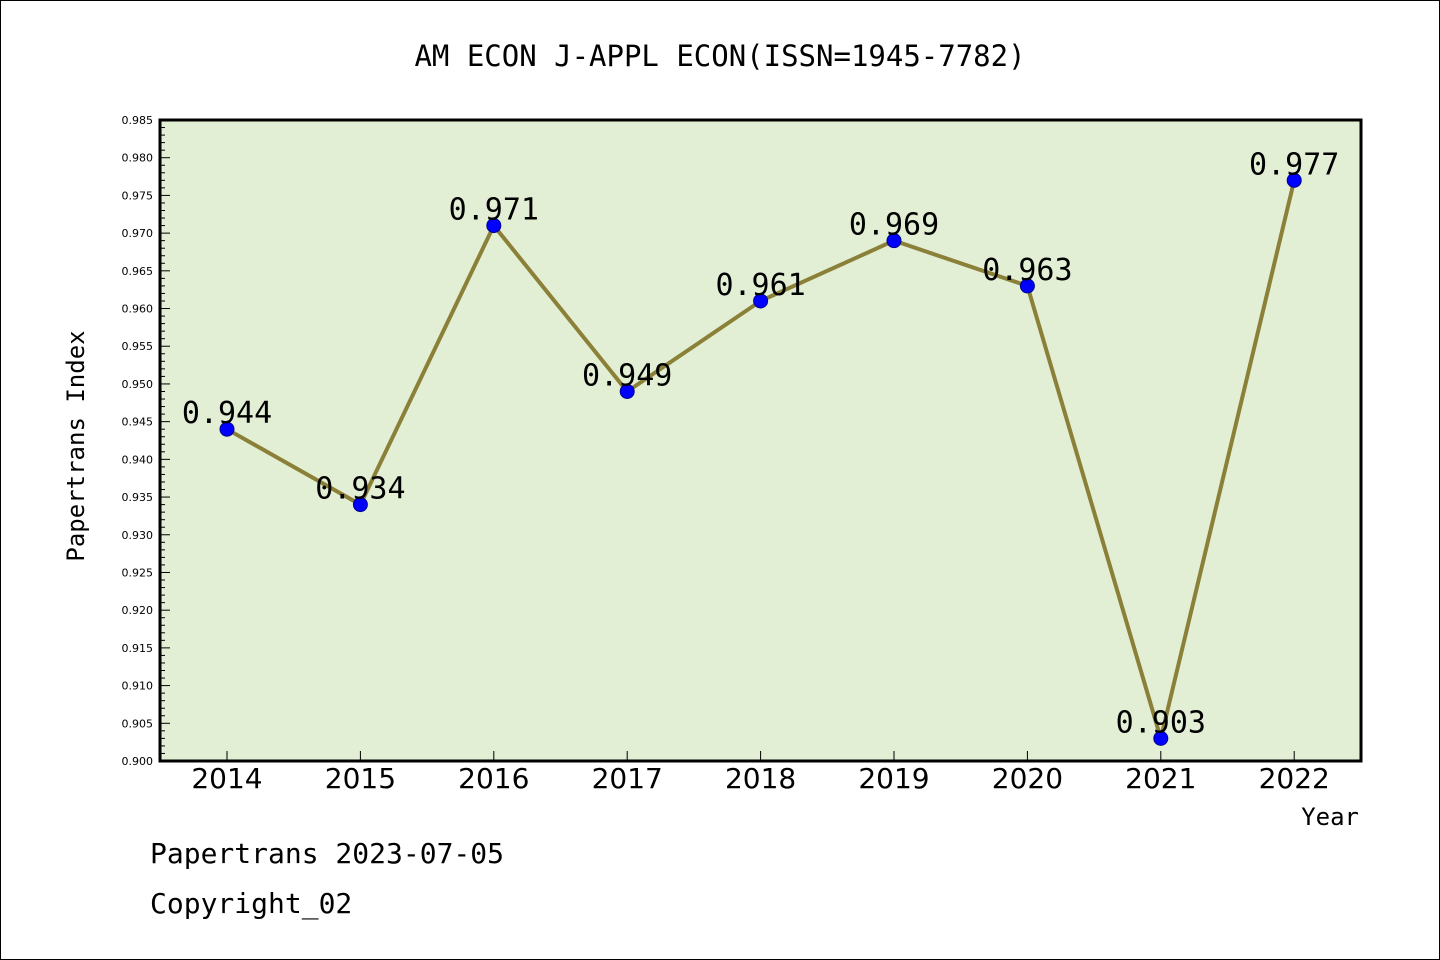  Describe the element at coordinates (760, 778) in the screenshot. I see `x-tick-label: 2018` at that location.